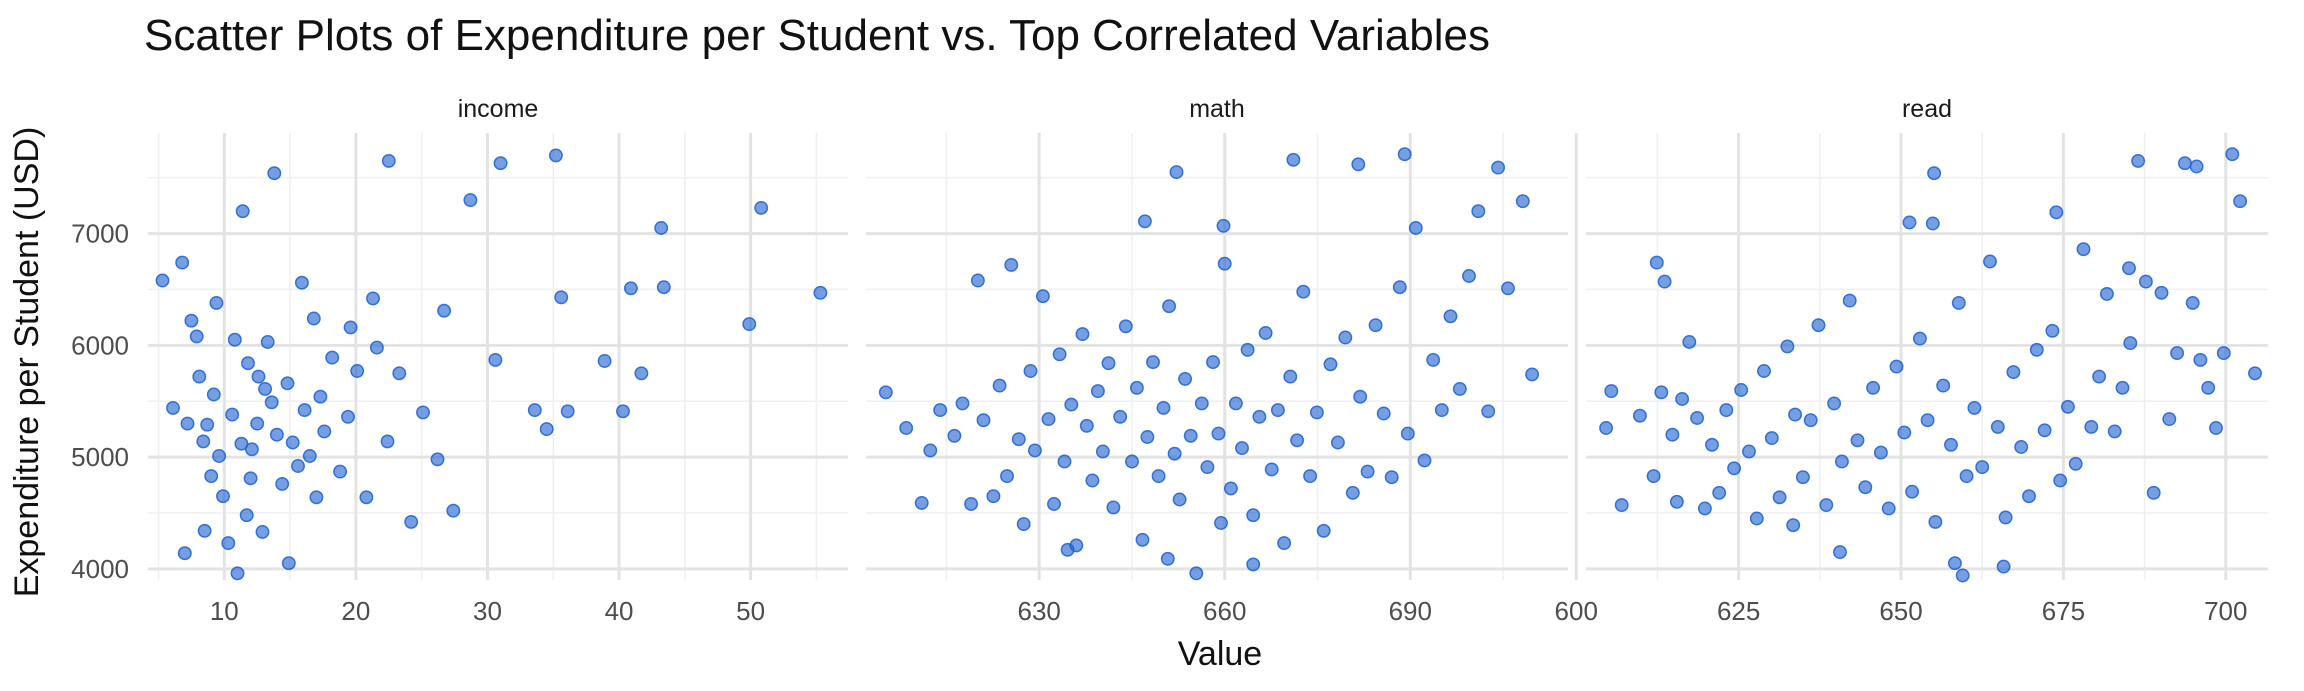  Describe the element at coordinates (1220, 654) in the screenshot. I see `x-axis-title: Value` at that location.